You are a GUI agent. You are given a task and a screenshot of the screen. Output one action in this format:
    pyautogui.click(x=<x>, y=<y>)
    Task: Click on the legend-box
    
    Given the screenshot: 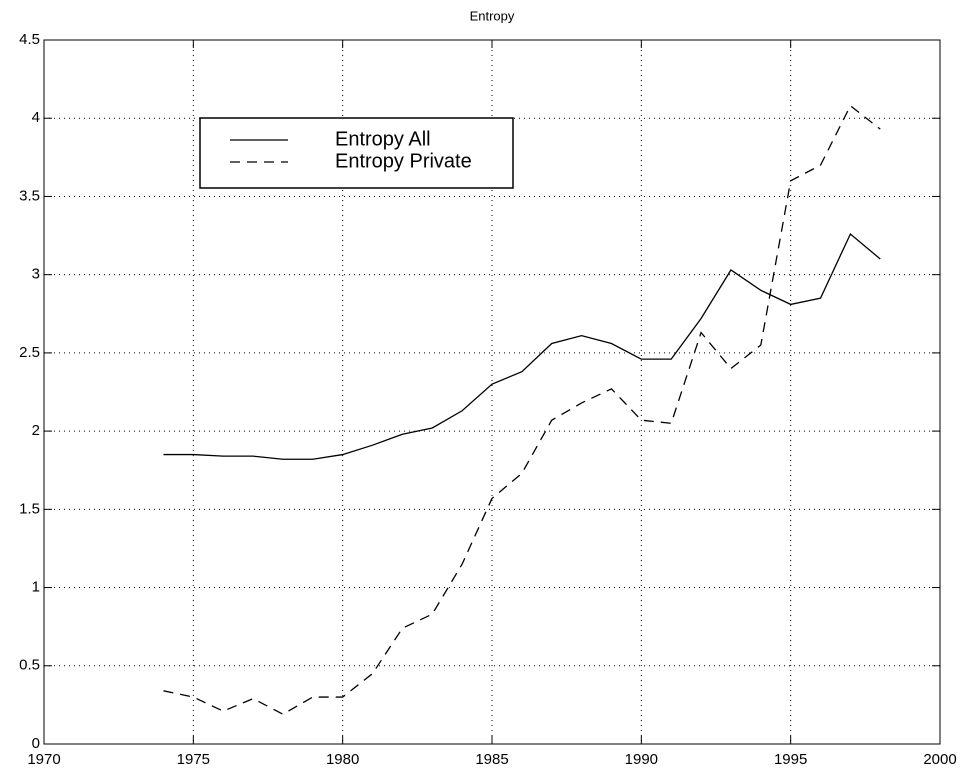 What is the action you would take?
    pyautogui.click(x=356, y=153)
    